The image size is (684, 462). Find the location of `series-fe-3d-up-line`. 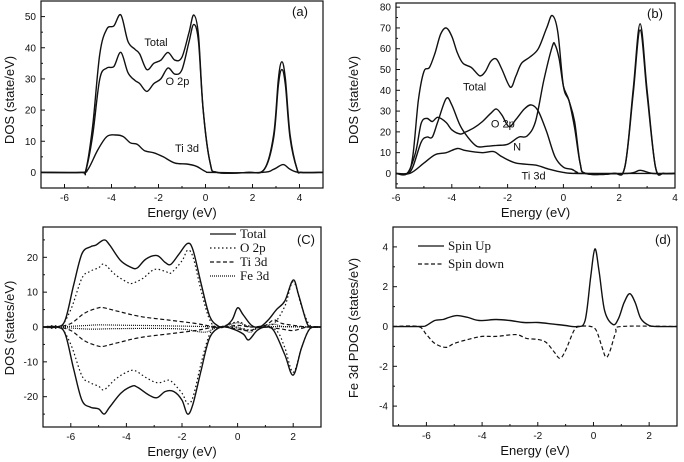

series-fe-3d-up-line is located at coordinates (182, 325).